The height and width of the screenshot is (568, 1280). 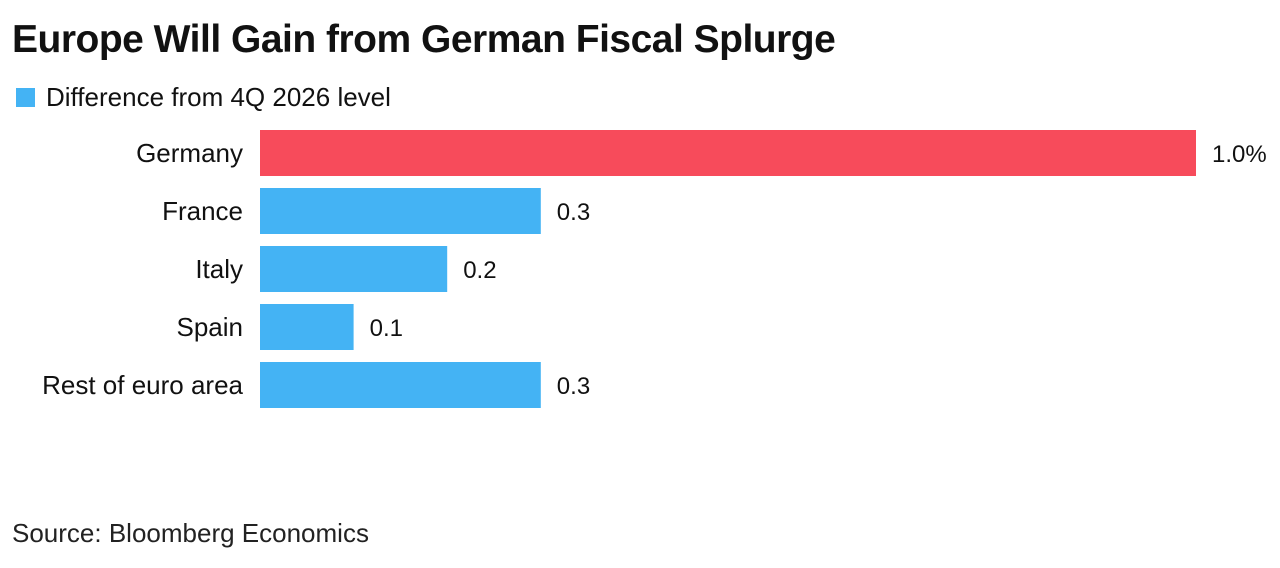 I want to click on bar-germany, so click(x=728, y=153).